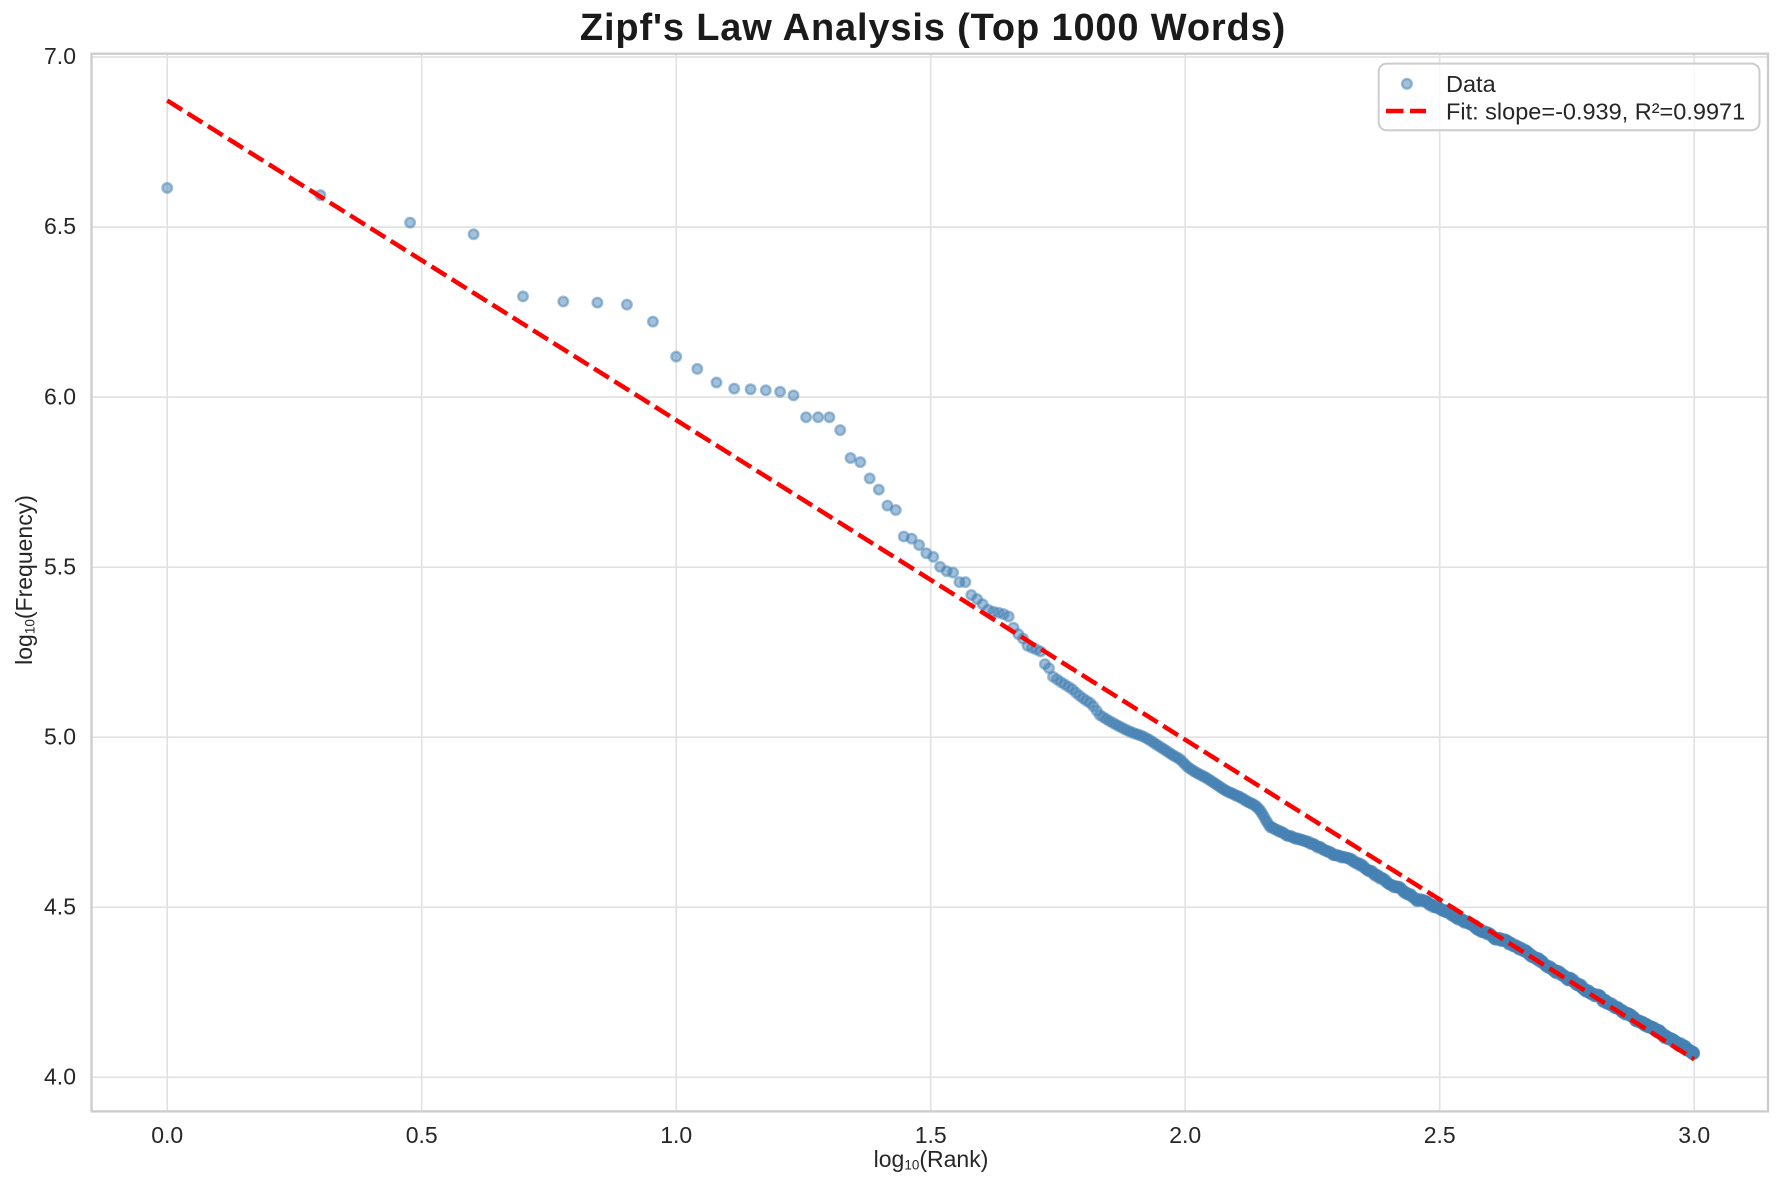 Image resolution: width=1784 pixels, height=1190 pixels. I want to click on svg-text: 2.5, so click(1440, 1135).